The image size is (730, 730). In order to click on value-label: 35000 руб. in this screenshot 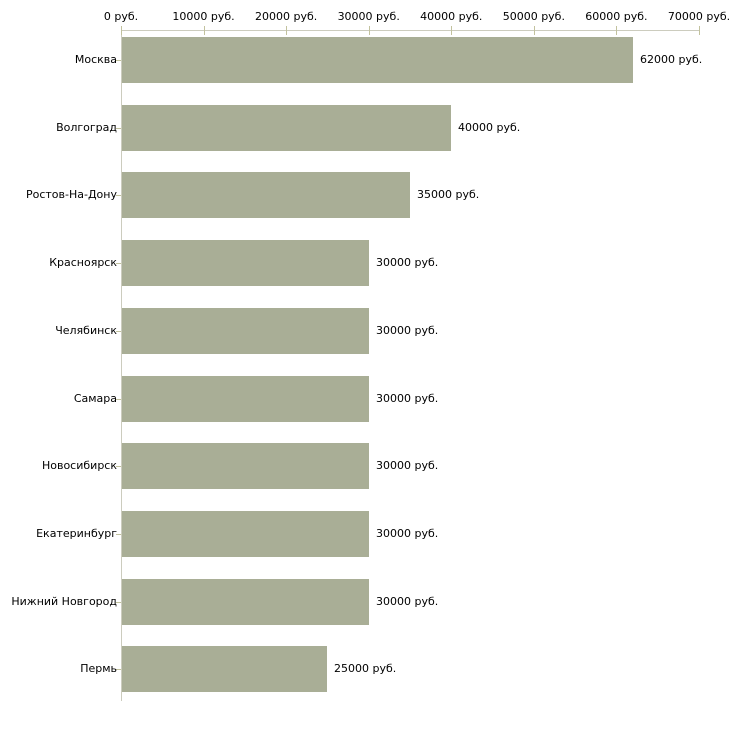, I will do `click(448, 194)`.